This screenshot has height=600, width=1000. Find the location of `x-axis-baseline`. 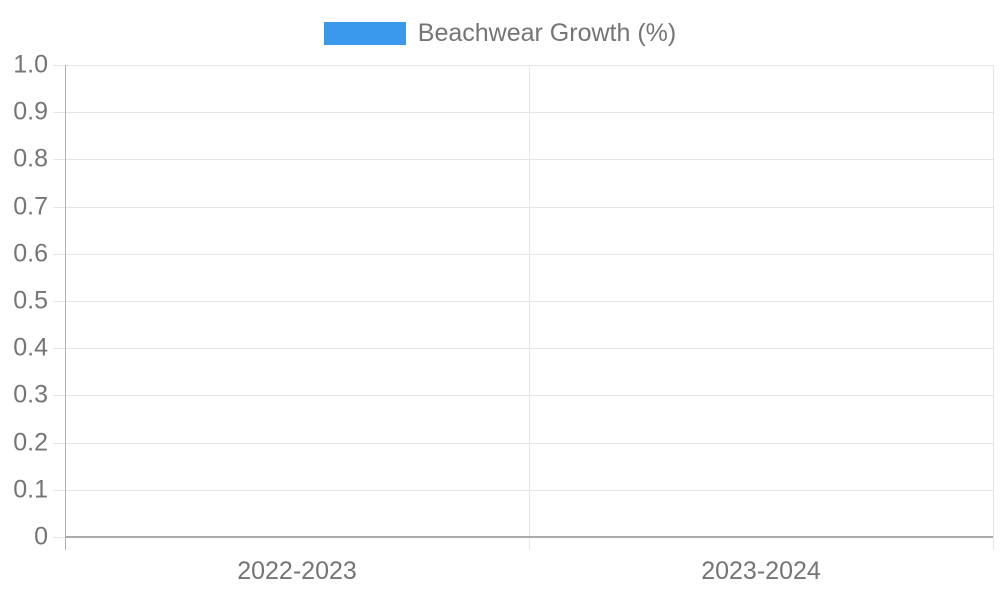

x-axis-baseline is located at coordinates (529, 537).